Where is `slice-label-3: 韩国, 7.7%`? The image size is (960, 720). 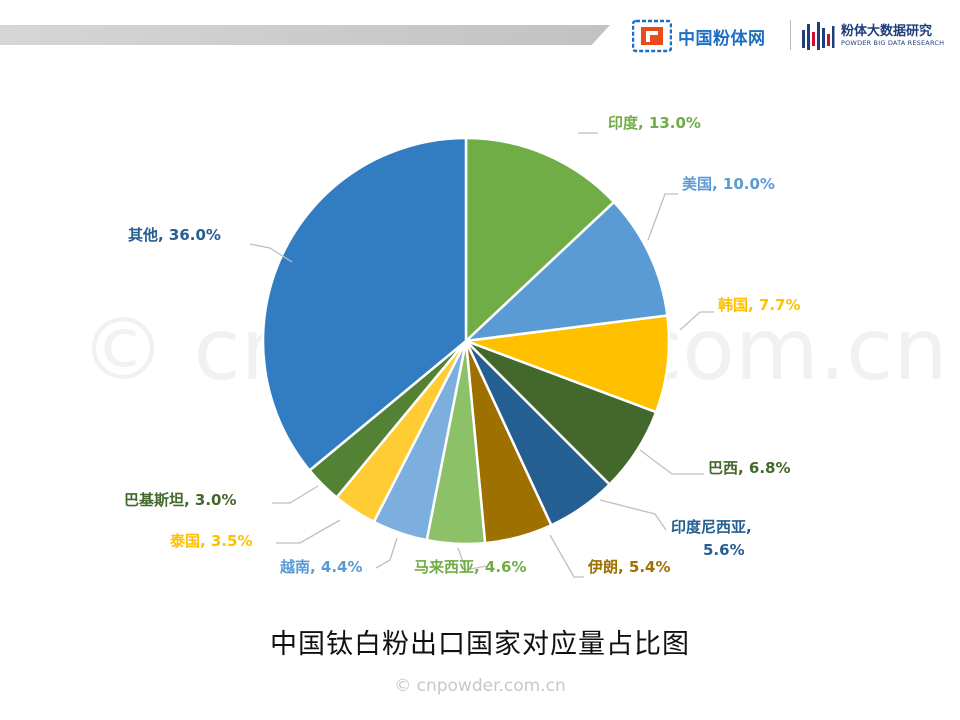 slice-label-3: 韩国, 7.7% is located at coordinates (759, 305).